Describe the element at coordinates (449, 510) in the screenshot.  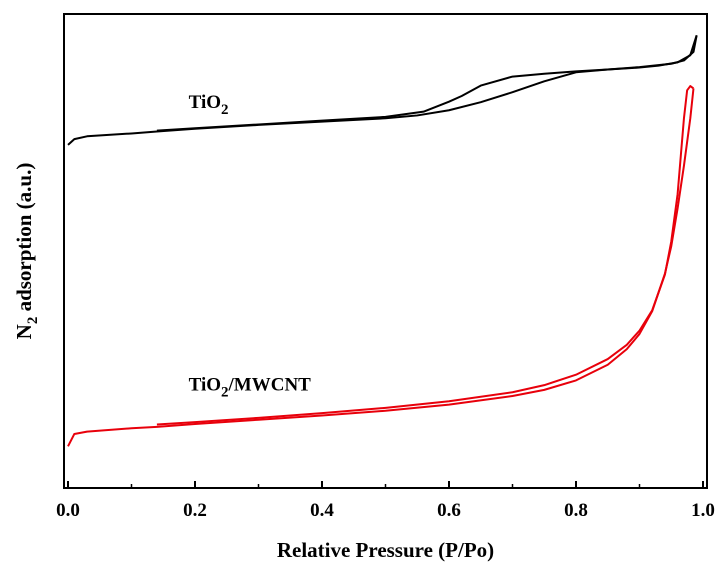
I see `x-tick-label-3: 0.6` at that location.